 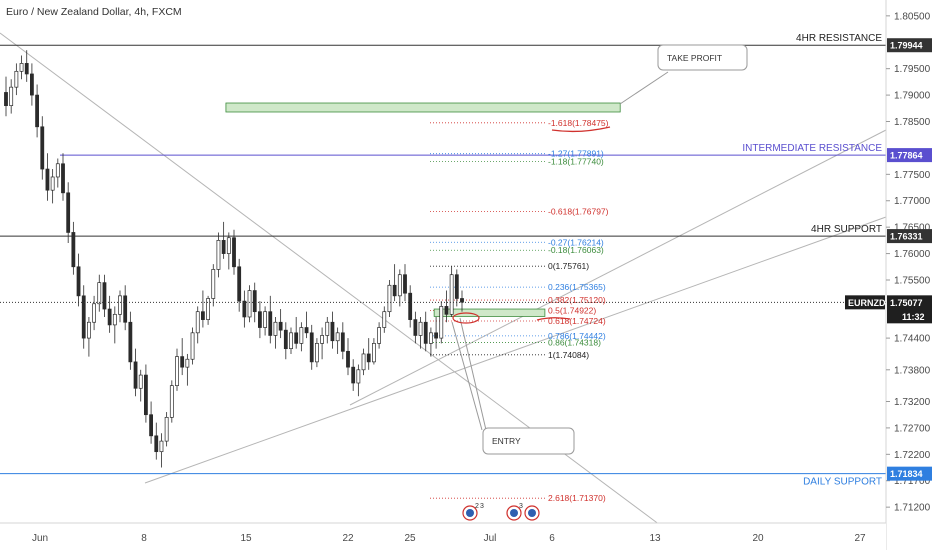 What do you see at coordinates (912, 455) in the screenshot?
I see `price-tick-label: 1.72200` at bounding box center [912, 455].